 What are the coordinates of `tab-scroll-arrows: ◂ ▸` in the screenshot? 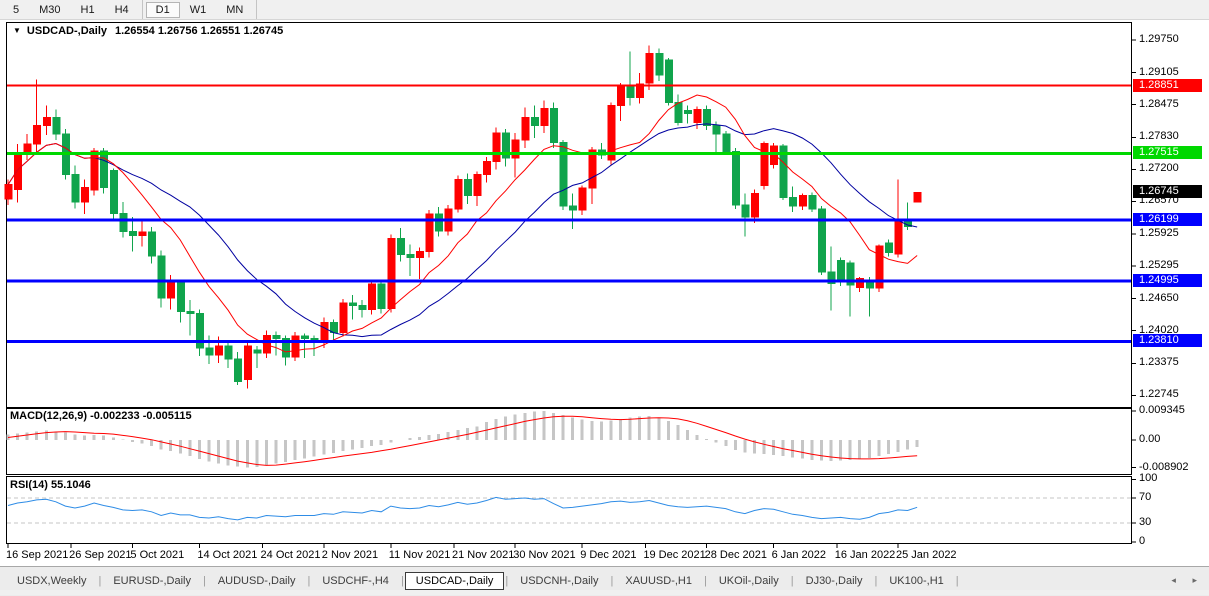 It's located at (1177, 580).